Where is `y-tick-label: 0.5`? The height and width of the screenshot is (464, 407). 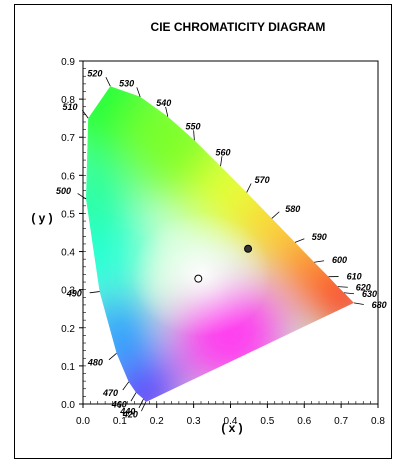
y-tick-label: 0.5 is located at coordinates (68, 214).